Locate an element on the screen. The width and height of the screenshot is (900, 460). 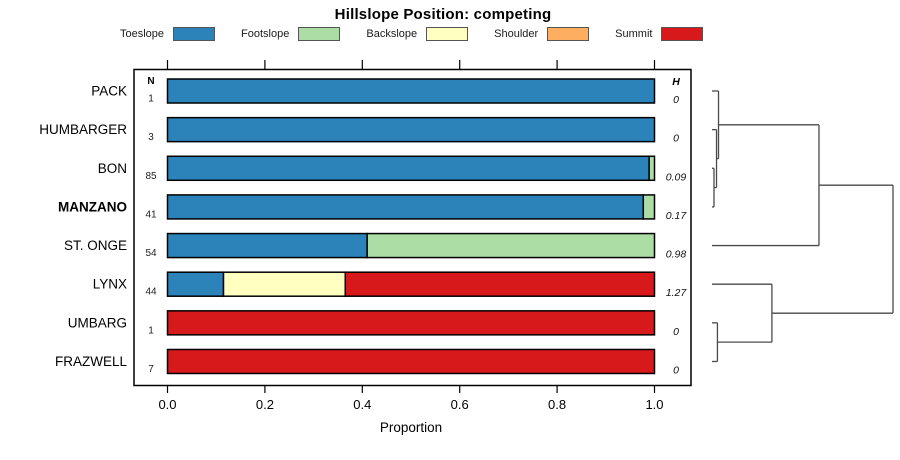
row-label-st-onge: ST. ONGE is located at coordinates (95, 245).